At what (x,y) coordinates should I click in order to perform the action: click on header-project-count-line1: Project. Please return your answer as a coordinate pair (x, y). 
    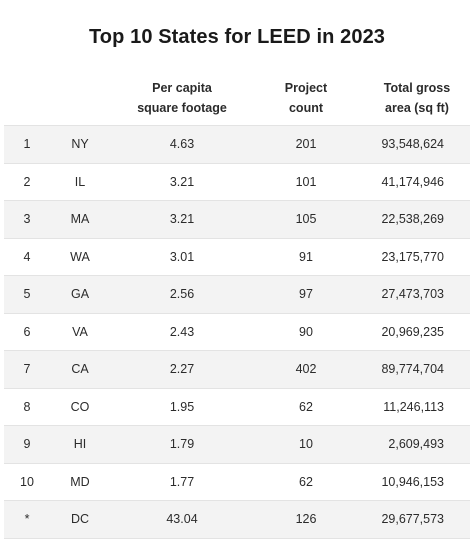
    Looking at the image, I should click on (306, 88).